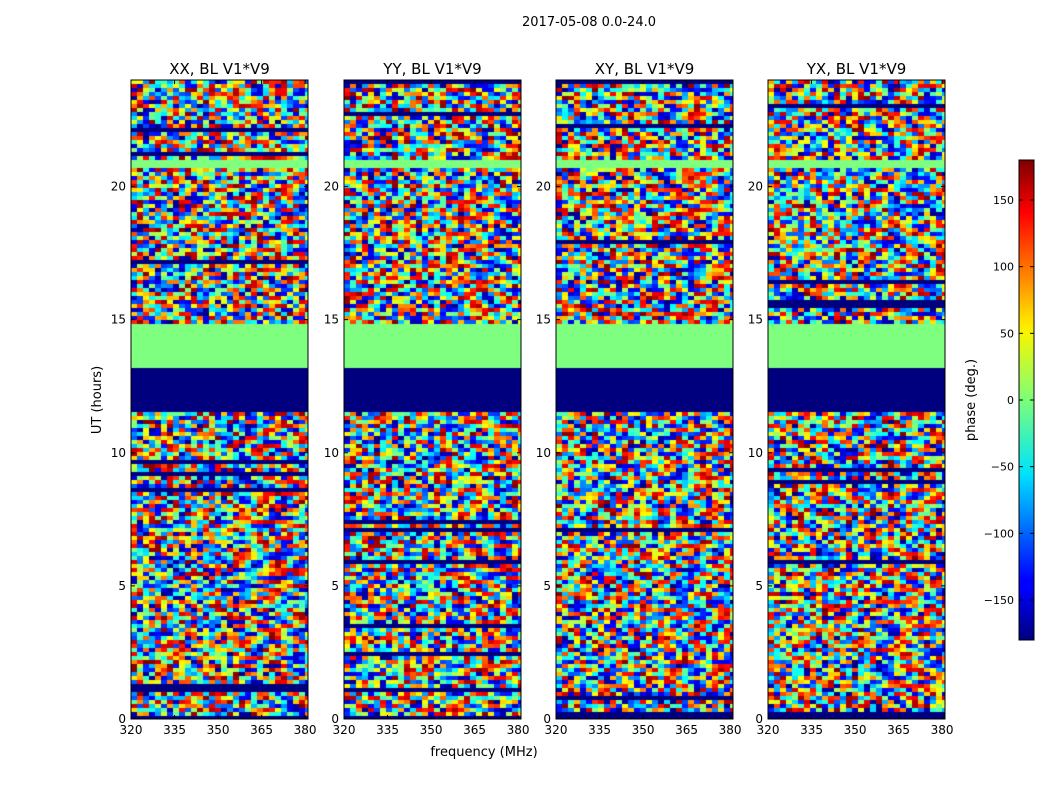 The width and height of the screenshot is (1050, 800). What do you see at coordinates (589, 22) in the screenshot?
I see `figure-title: 2017-05-08 0.0-24.0` at bounding box center [589, 22].